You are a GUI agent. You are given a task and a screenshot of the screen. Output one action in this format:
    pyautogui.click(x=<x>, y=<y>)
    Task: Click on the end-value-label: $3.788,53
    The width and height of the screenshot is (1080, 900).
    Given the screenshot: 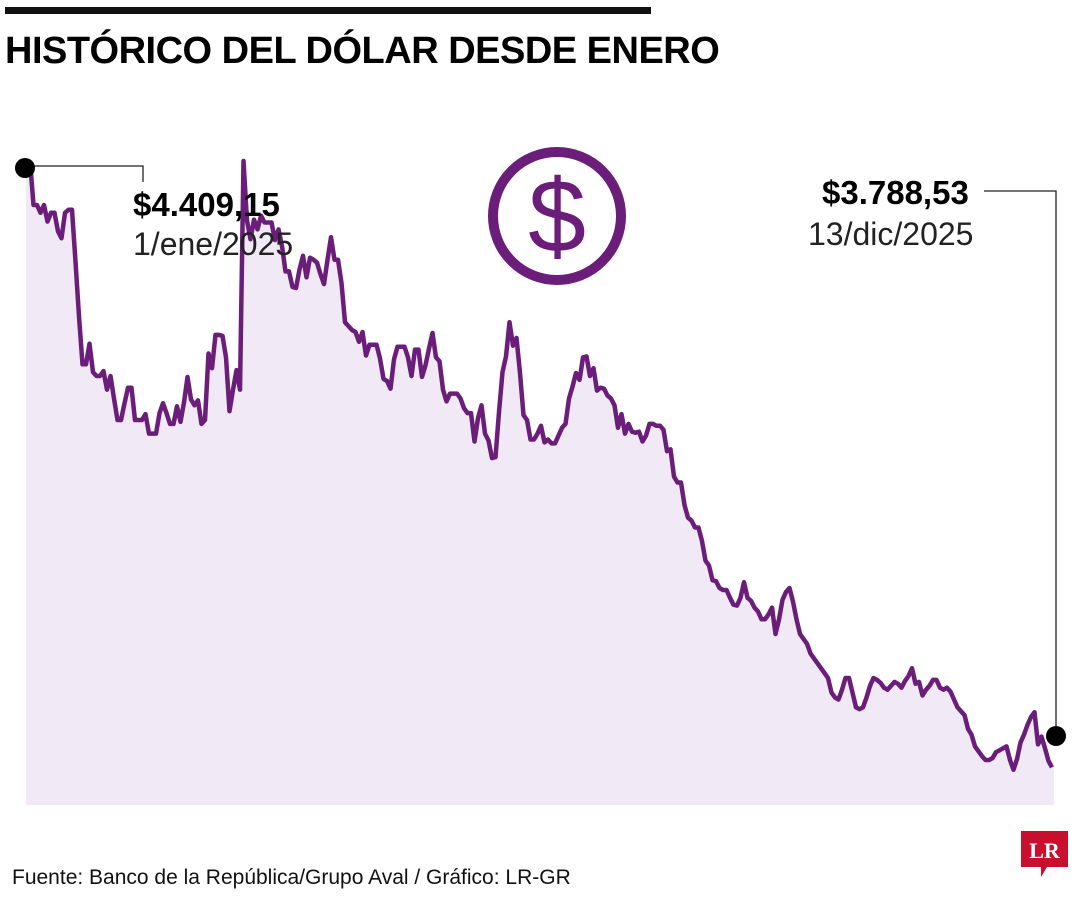 What is the action you would take?
    pyautogui.click(x=895, y=192)
    